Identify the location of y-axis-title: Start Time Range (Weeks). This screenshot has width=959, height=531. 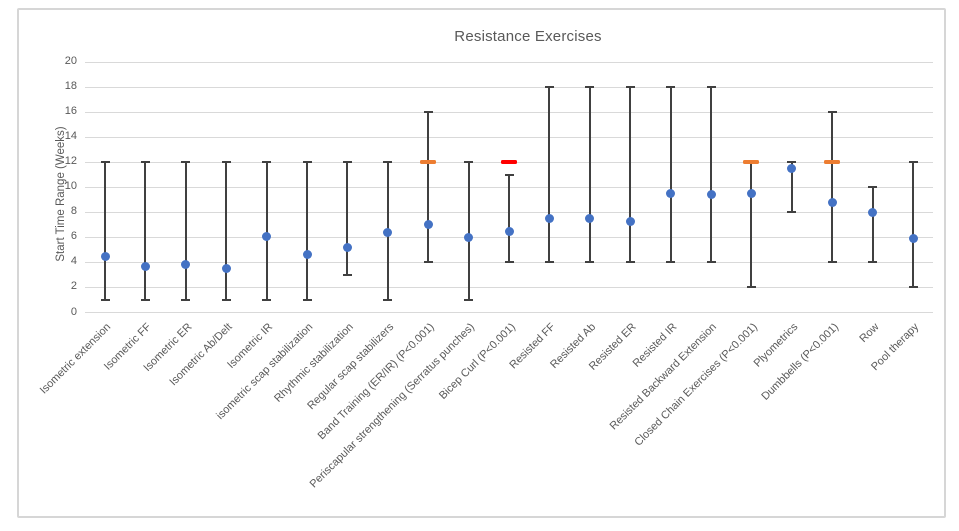
(61, 194).